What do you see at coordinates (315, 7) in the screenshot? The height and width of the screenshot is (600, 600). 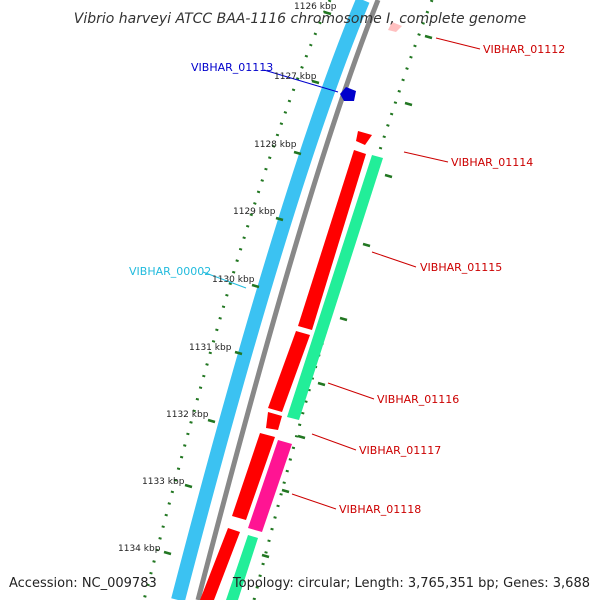 I see `tick-label: 1126 kbp` at bounding box center [315, 7].